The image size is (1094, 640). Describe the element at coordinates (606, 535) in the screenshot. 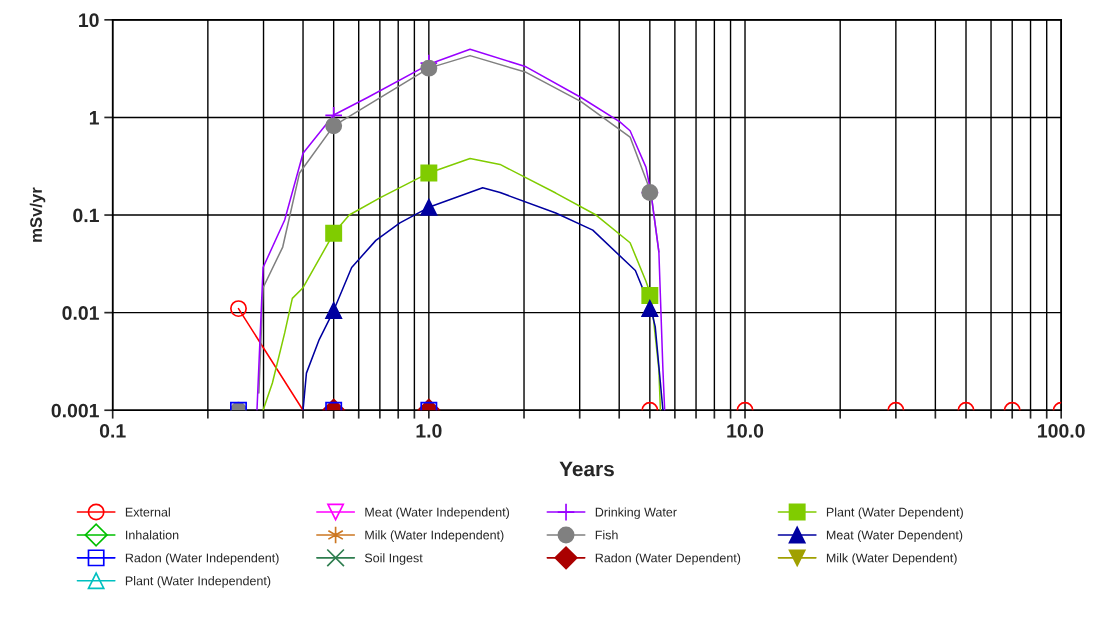

I see `legend-label: Fish` at that location.